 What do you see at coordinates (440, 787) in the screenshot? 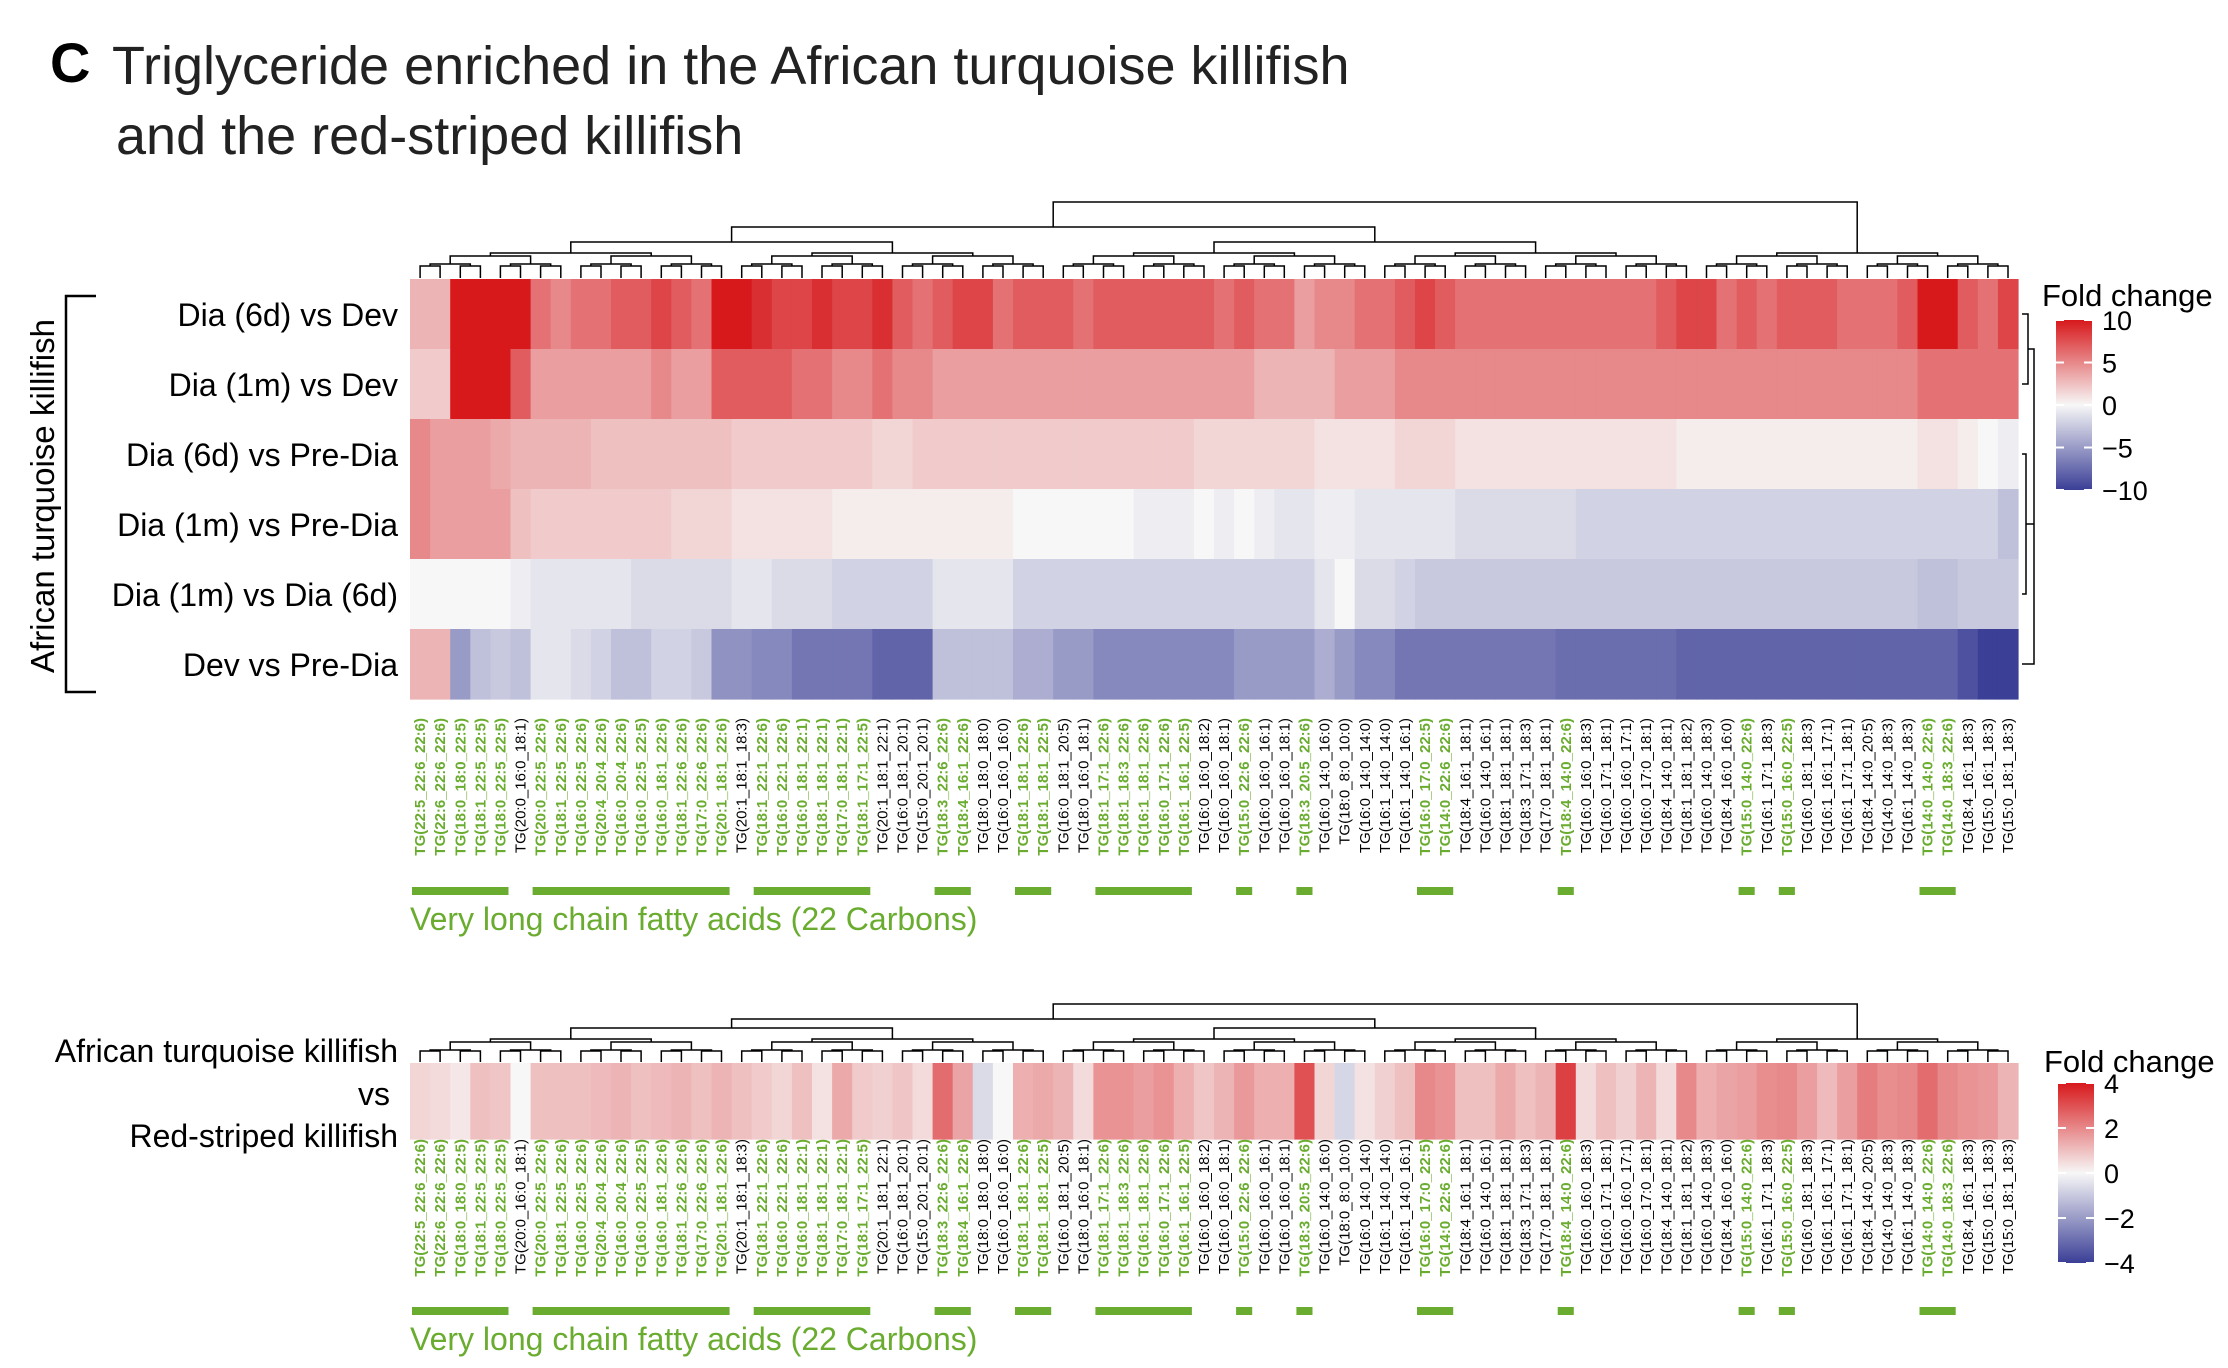
I see `column-label: TG(22:6_22:6_22:6)` at bounding box center [440, 787].